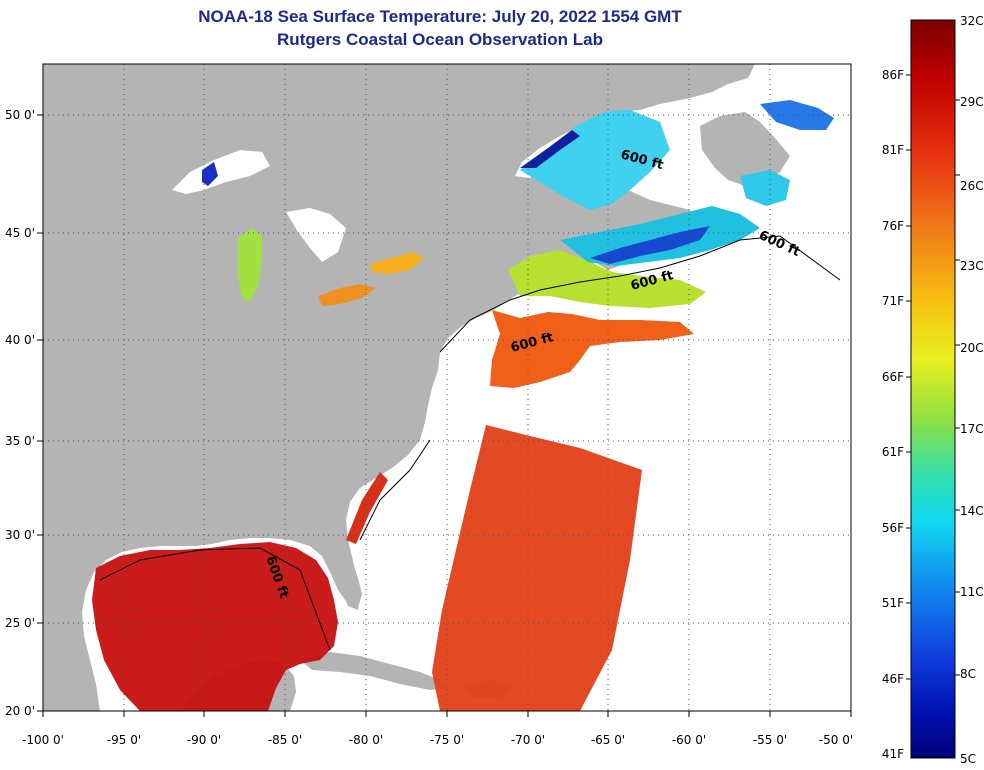 Image resolution: width=984 pixels, height=770 pixels. I want to click on scotian-shelf-cold, so click(650, 245).